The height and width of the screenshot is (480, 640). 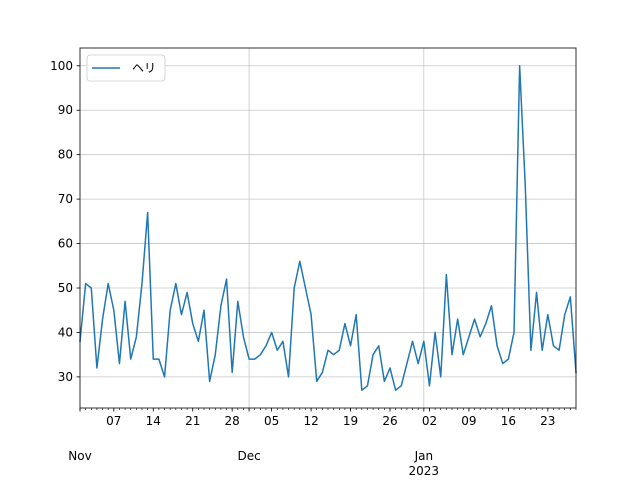 I want to click on legend-box, so click(x=126, y=68).